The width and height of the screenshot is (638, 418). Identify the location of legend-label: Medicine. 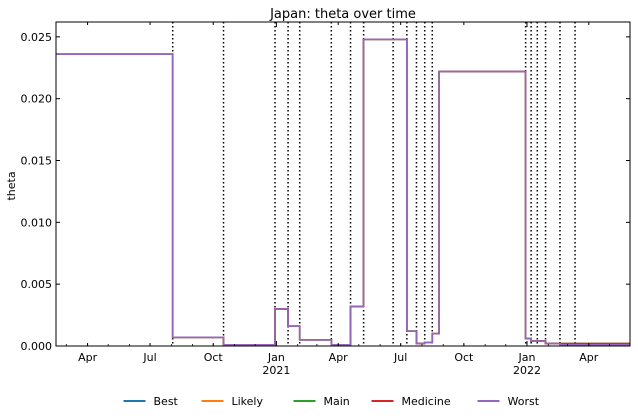
(426, 401).